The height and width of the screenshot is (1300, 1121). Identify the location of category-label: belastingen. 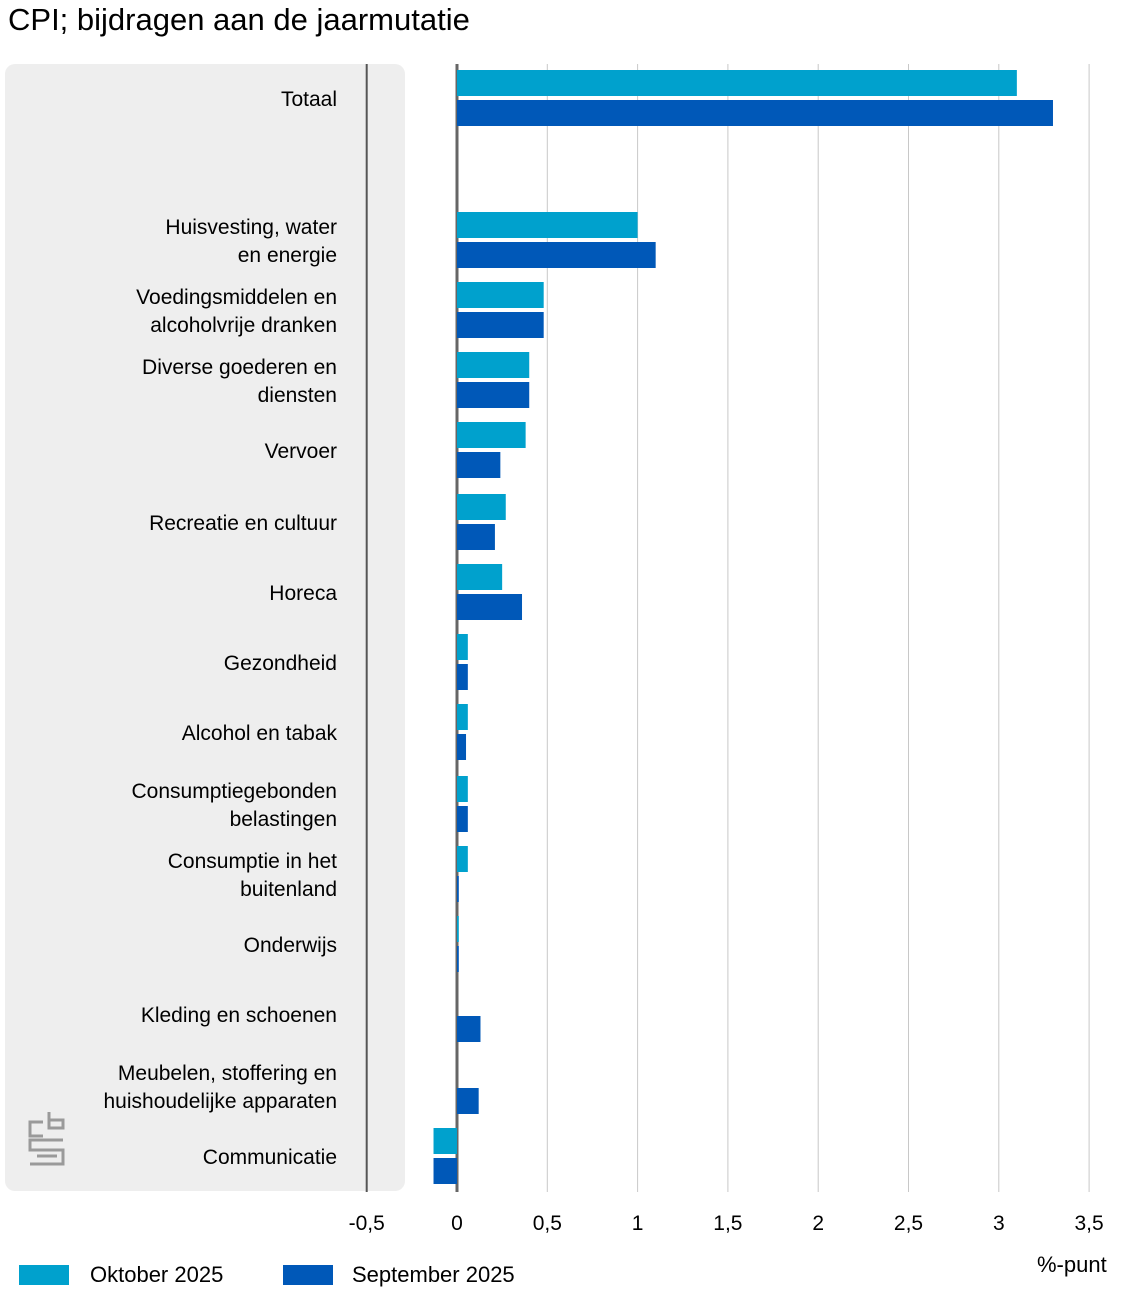
(283, 819).